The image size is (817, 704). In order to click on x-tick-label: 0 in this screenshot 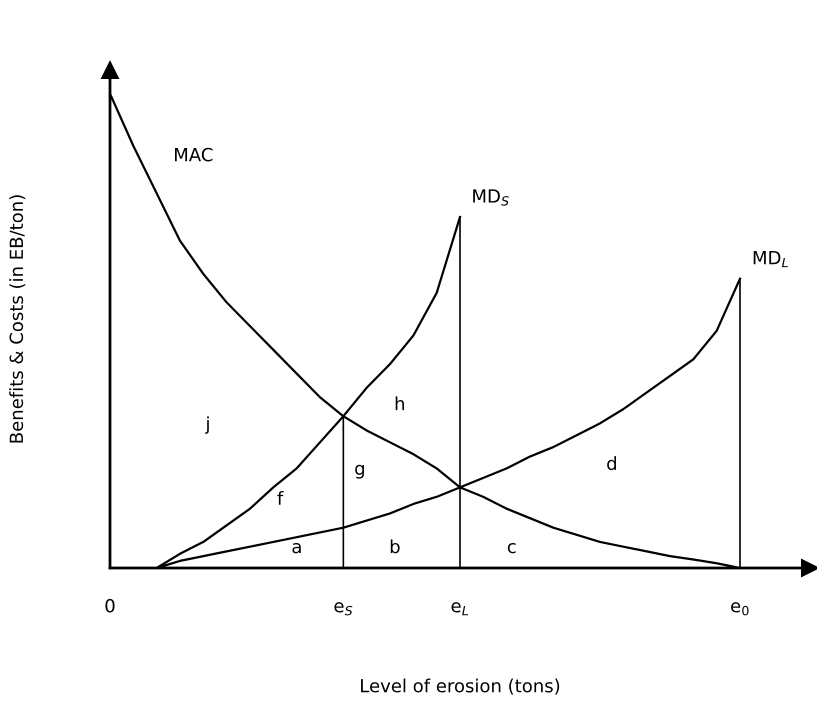, I will do `click(110, 605)`.